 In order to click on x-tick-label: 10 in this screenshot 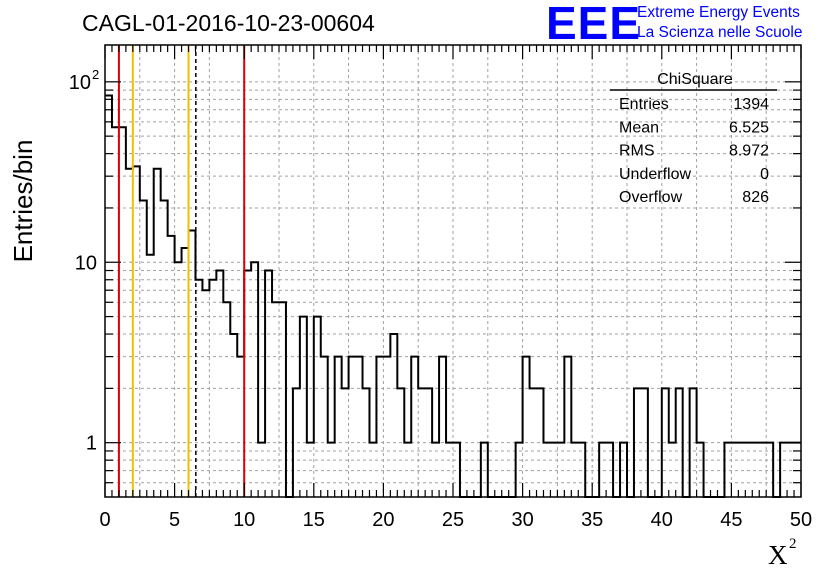, I will do `click(244, 520)`.